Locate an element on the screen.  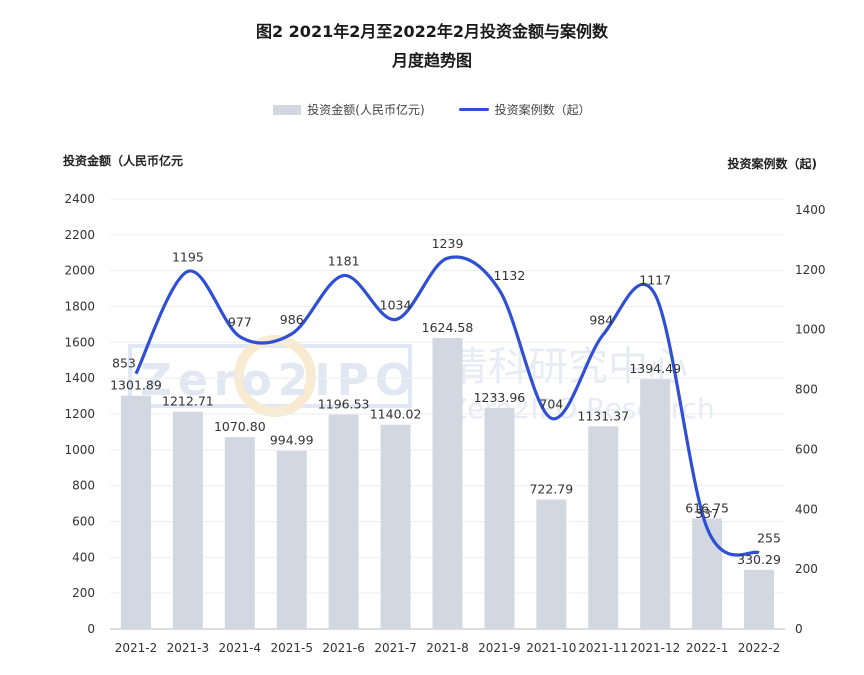
y-left-tick-label: 2400 is located at coordinates (79, 199).